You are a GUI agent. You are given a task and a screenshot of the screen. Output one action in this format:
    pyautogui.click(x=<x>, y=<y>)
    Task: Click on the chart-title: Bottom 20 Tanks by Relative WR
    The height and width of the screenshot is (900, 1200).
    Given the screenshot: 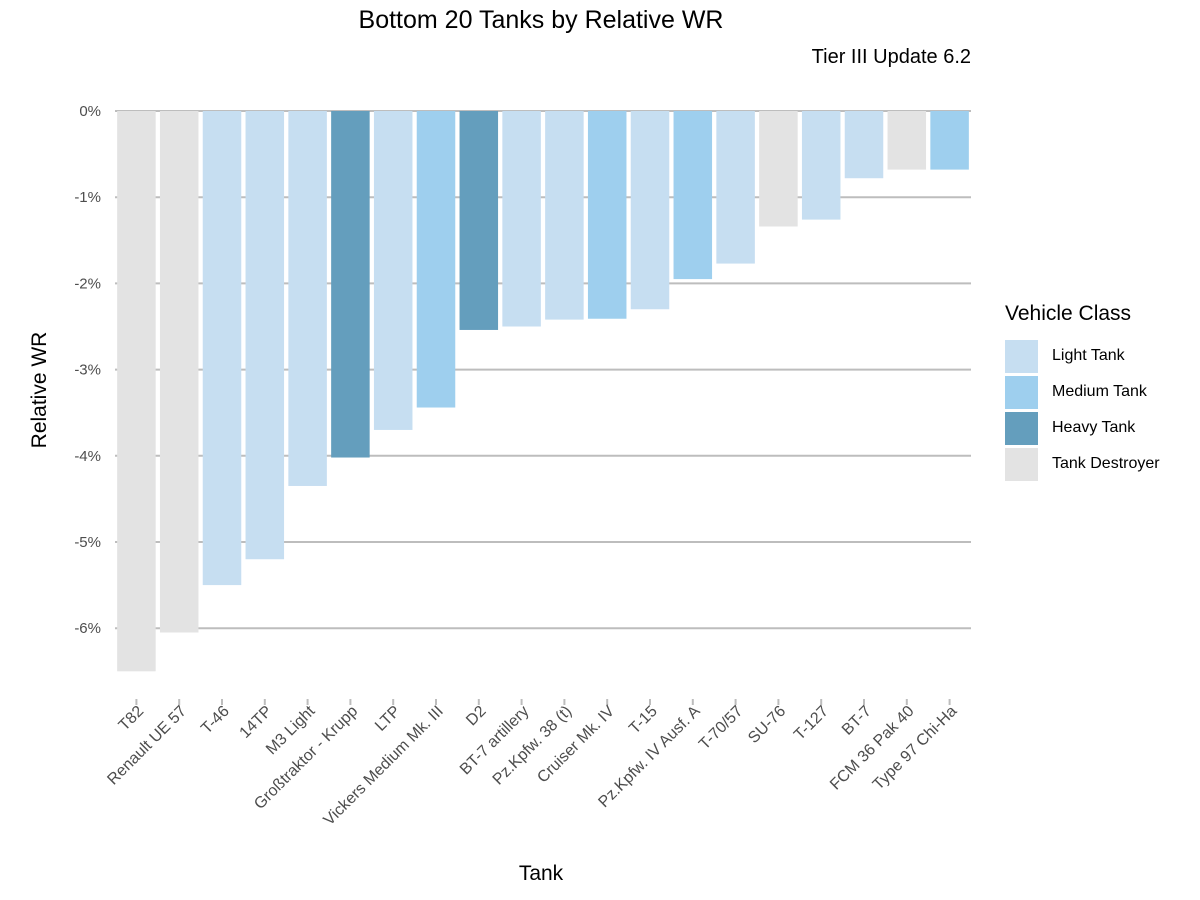 What is the action you would take?
    pyautogui.click(x=541, y=20)
    